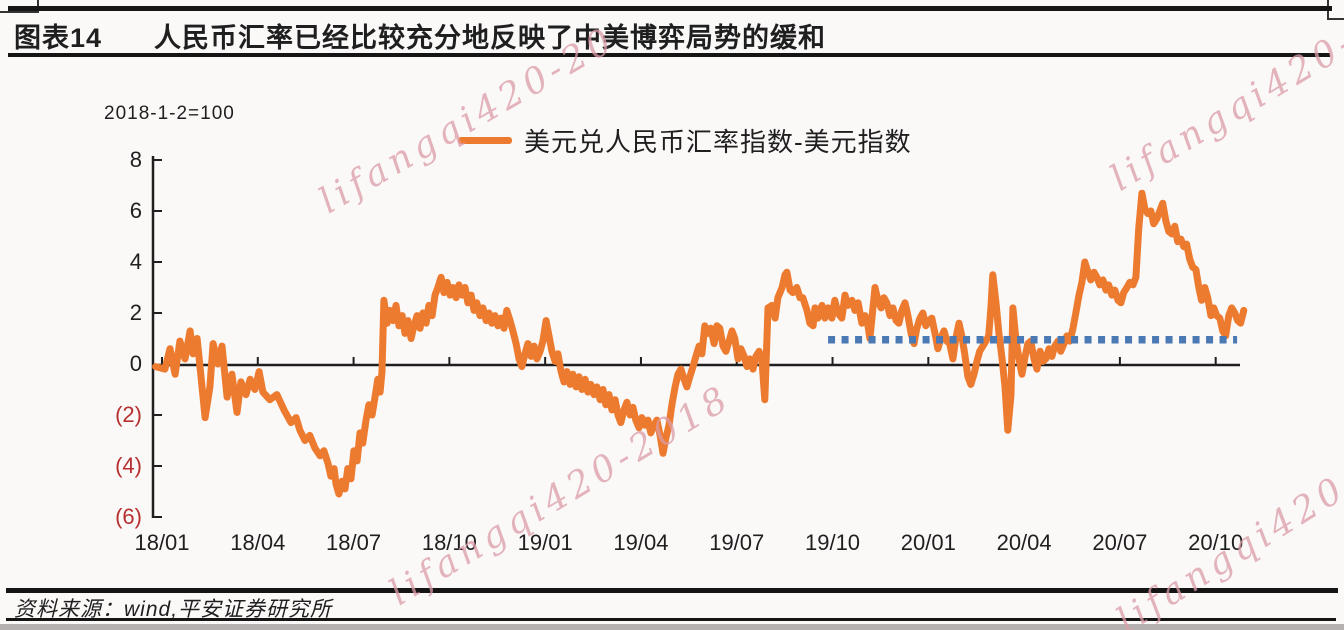 The height and width of the screenshot is (630, 1344). I want to click on figure-number: 图表14, so click(58, 38).